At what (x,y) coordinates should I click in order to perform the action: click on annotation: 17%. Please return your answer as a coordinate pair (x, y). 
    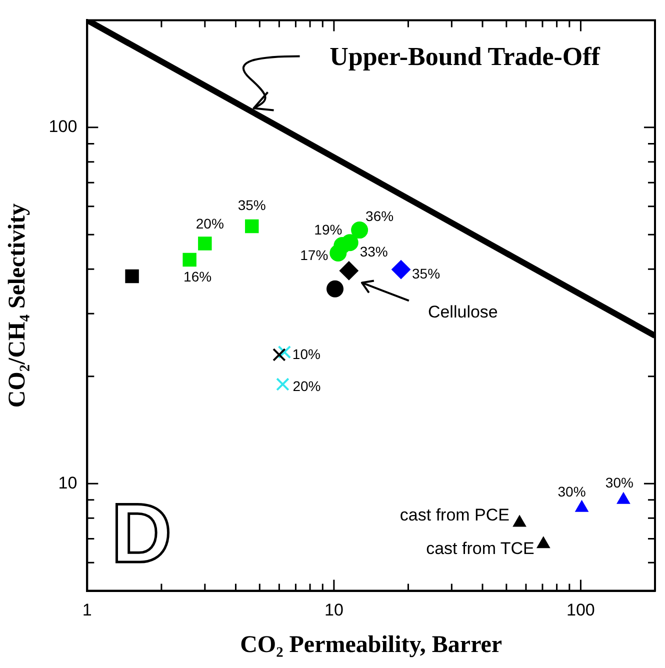
    Looking at the image, I should click on (314, 254).